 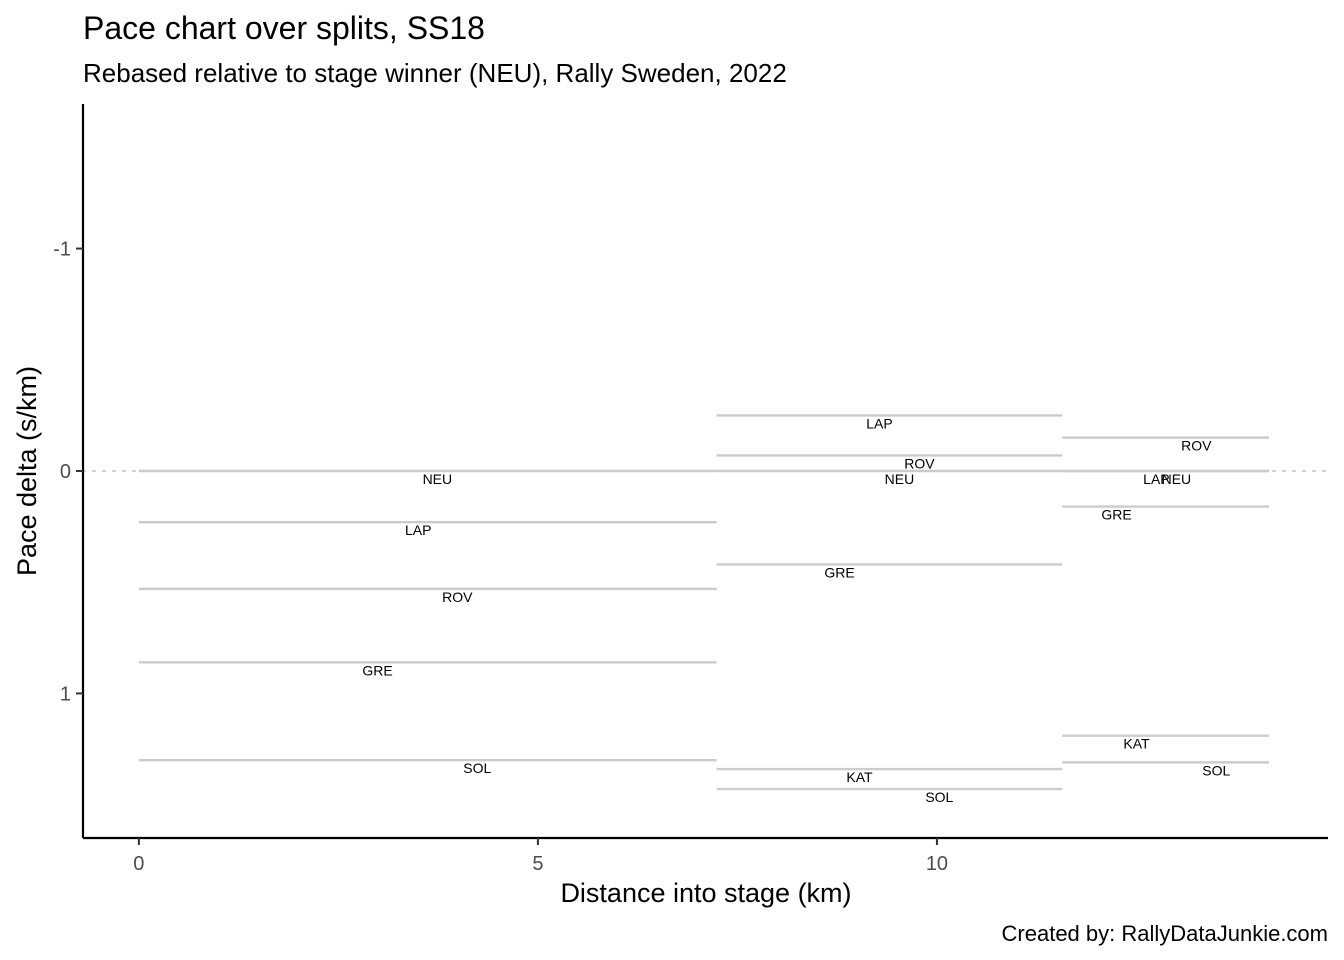 I want to click on y-tick-label: 1, so click(x=65, y=694).